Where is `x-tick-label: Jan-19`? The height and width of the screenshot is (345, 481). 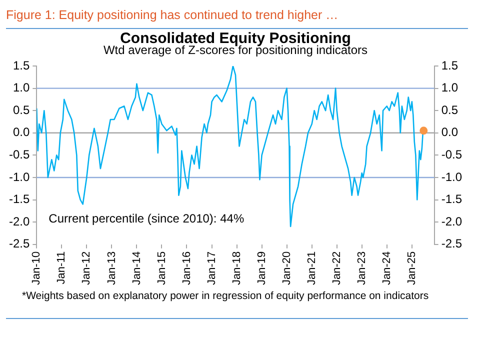
x-tick-label: Jan-19 is located at coordinates (262, 268).